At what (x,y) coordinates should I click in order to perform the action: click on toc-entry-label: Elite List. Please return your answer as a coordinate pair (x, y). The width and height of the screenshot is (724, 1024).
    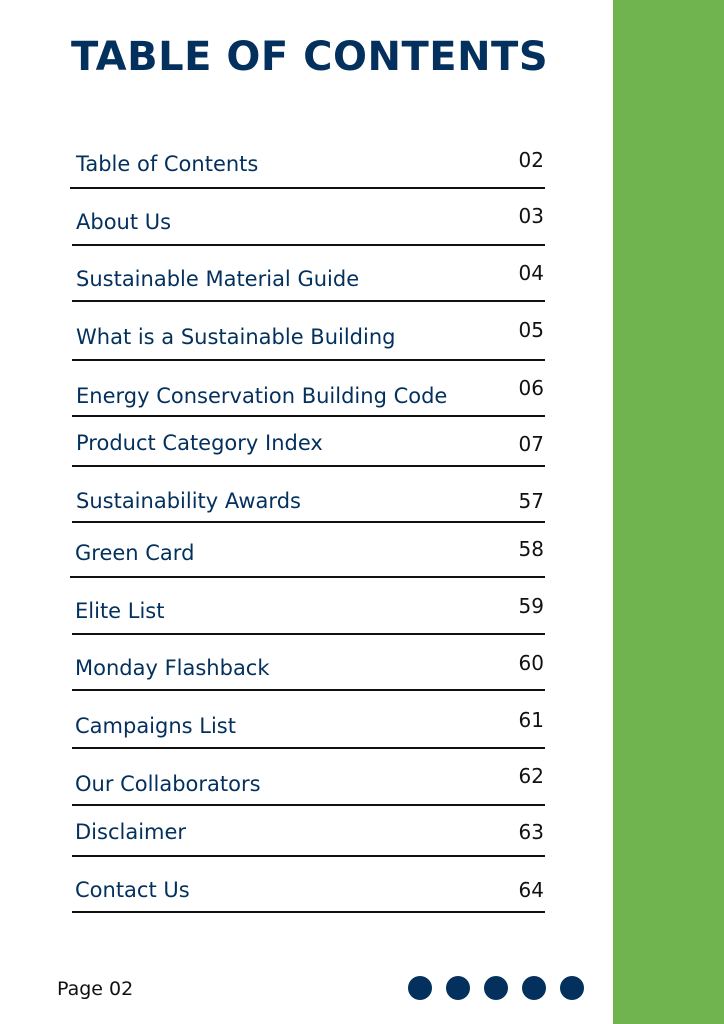
    Looking at the image, I should click on (120, 611).